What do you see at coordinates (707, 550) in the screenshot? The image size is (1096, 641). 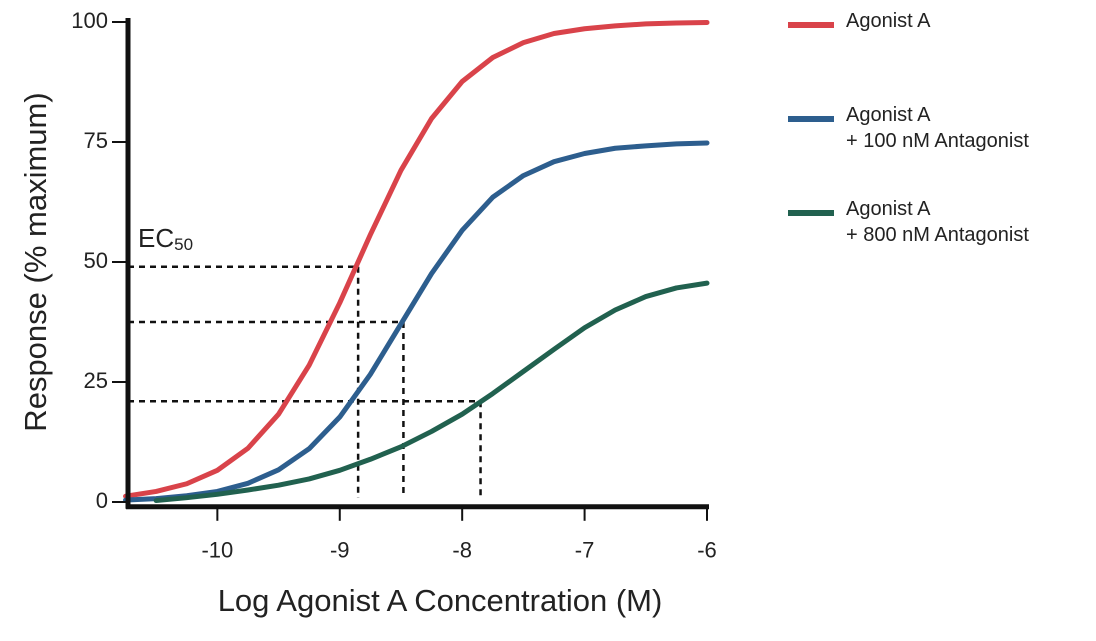 I see `x-tick-label: -6` at bounding box center [707, 550].